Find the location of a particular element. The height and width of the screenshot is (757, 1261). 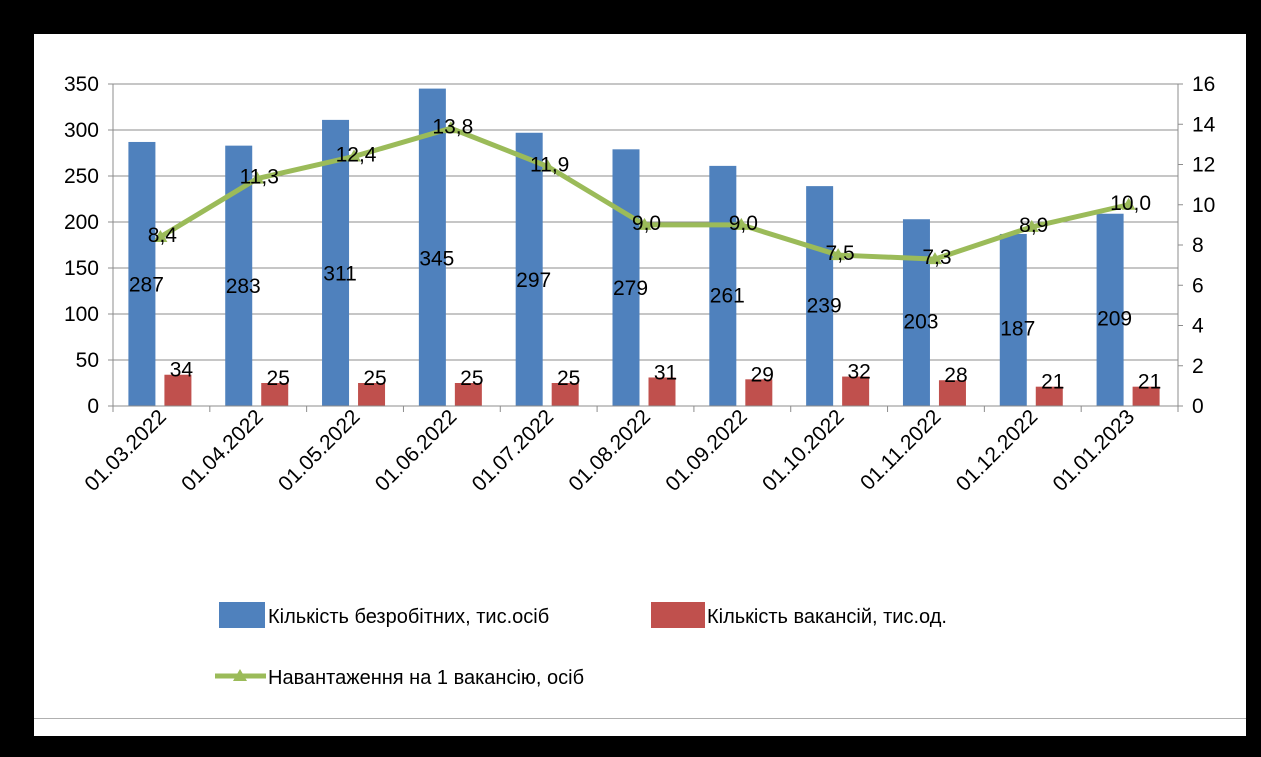

data-label-unemployed: 187 is located at coordinates (1017, 328).